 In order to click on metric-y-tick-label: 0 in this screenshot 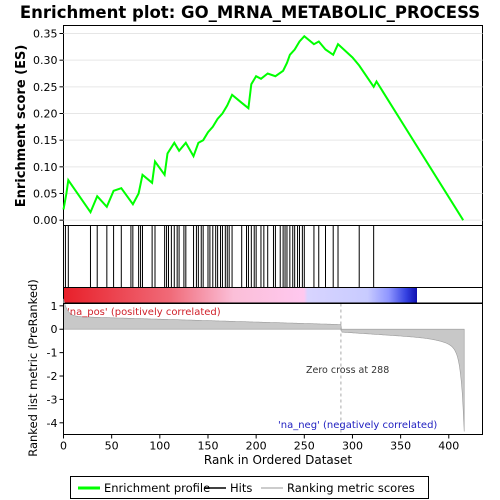, I will do `click(54, 329)`.